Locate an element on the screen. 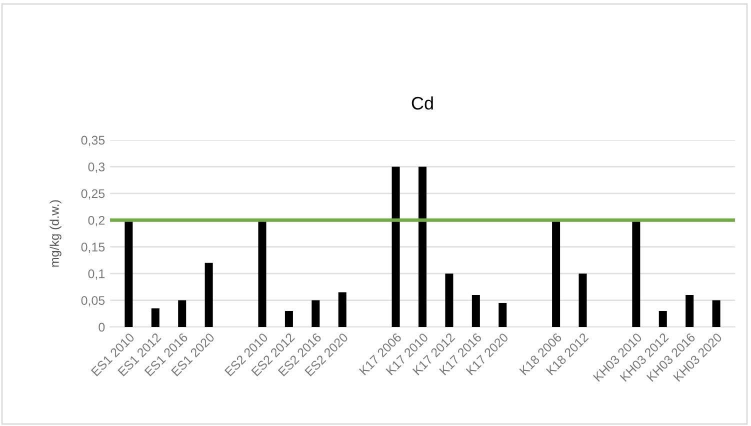 The image size is (751, 426). y-axis-title: mg/kg (d.w.) is located at coordinates (56, 233).